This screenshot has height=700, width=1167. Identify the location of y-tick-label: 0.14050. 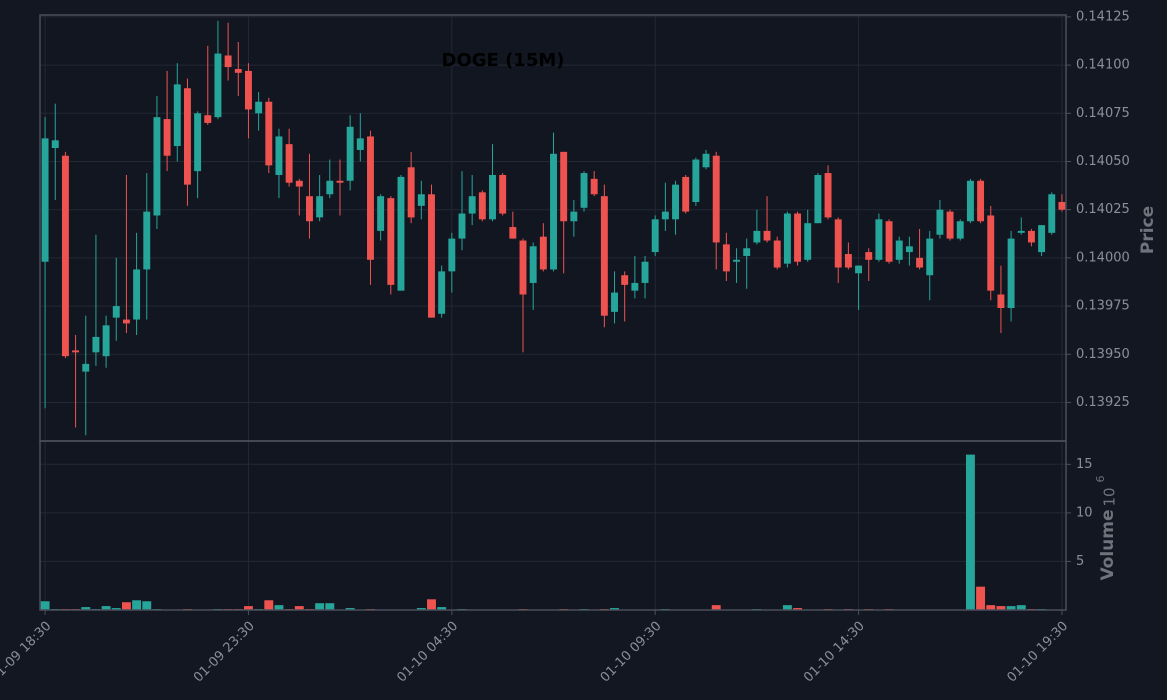
(1103, 161).